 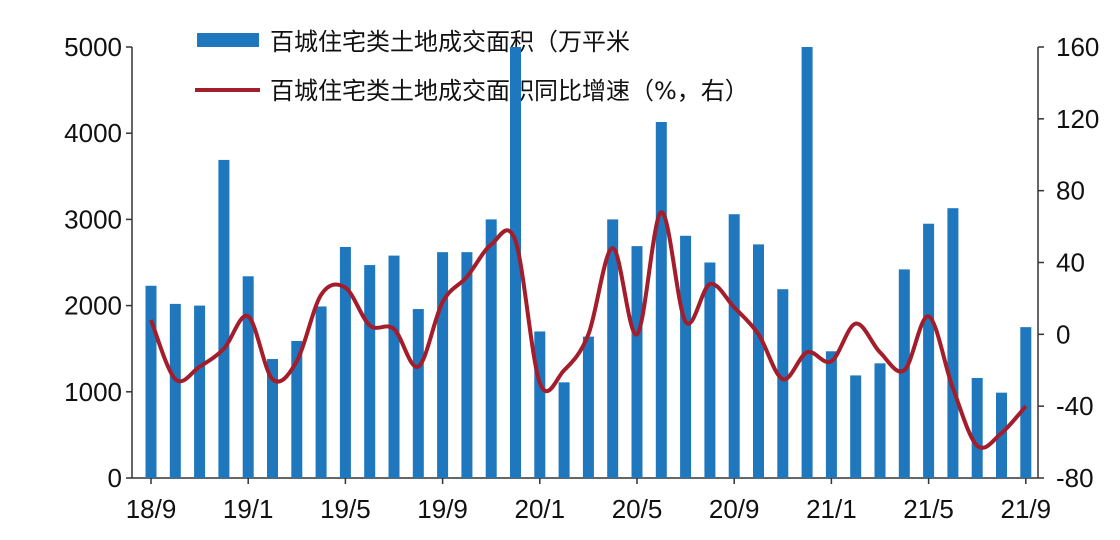 I want to click on right-tick-label: 0, so click(x=1063, y=334).